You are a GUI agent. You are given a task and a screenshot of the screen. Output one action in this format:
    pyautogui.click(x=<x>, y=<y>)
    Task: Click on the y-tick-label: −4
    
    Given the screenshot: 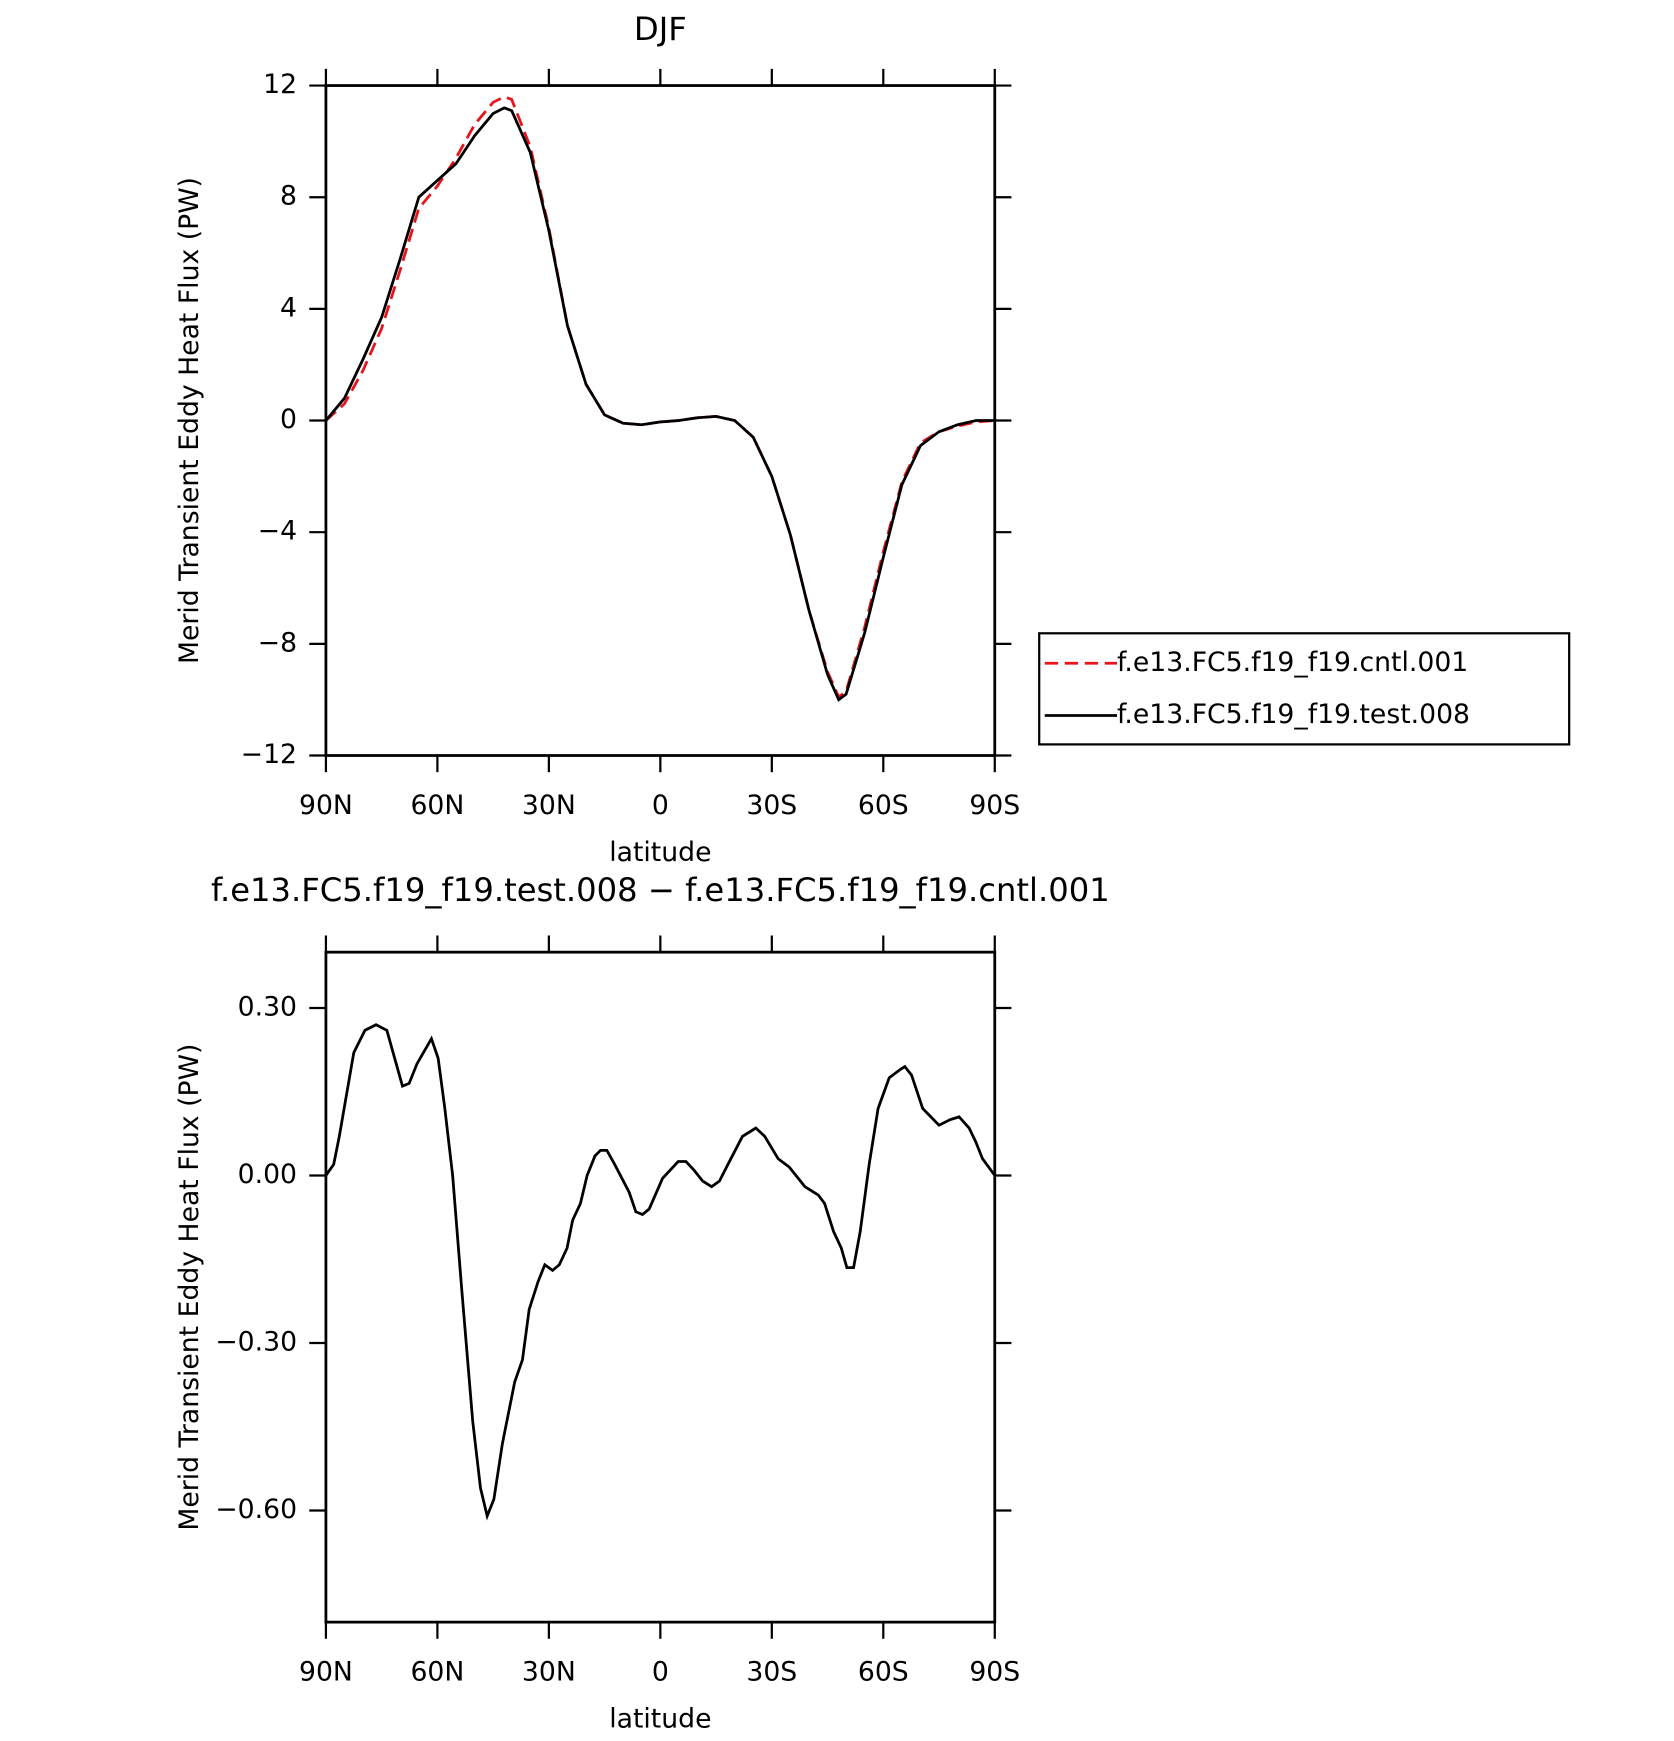 What is the action you would take?
    pyautogui.click(x=277, y=531)
    